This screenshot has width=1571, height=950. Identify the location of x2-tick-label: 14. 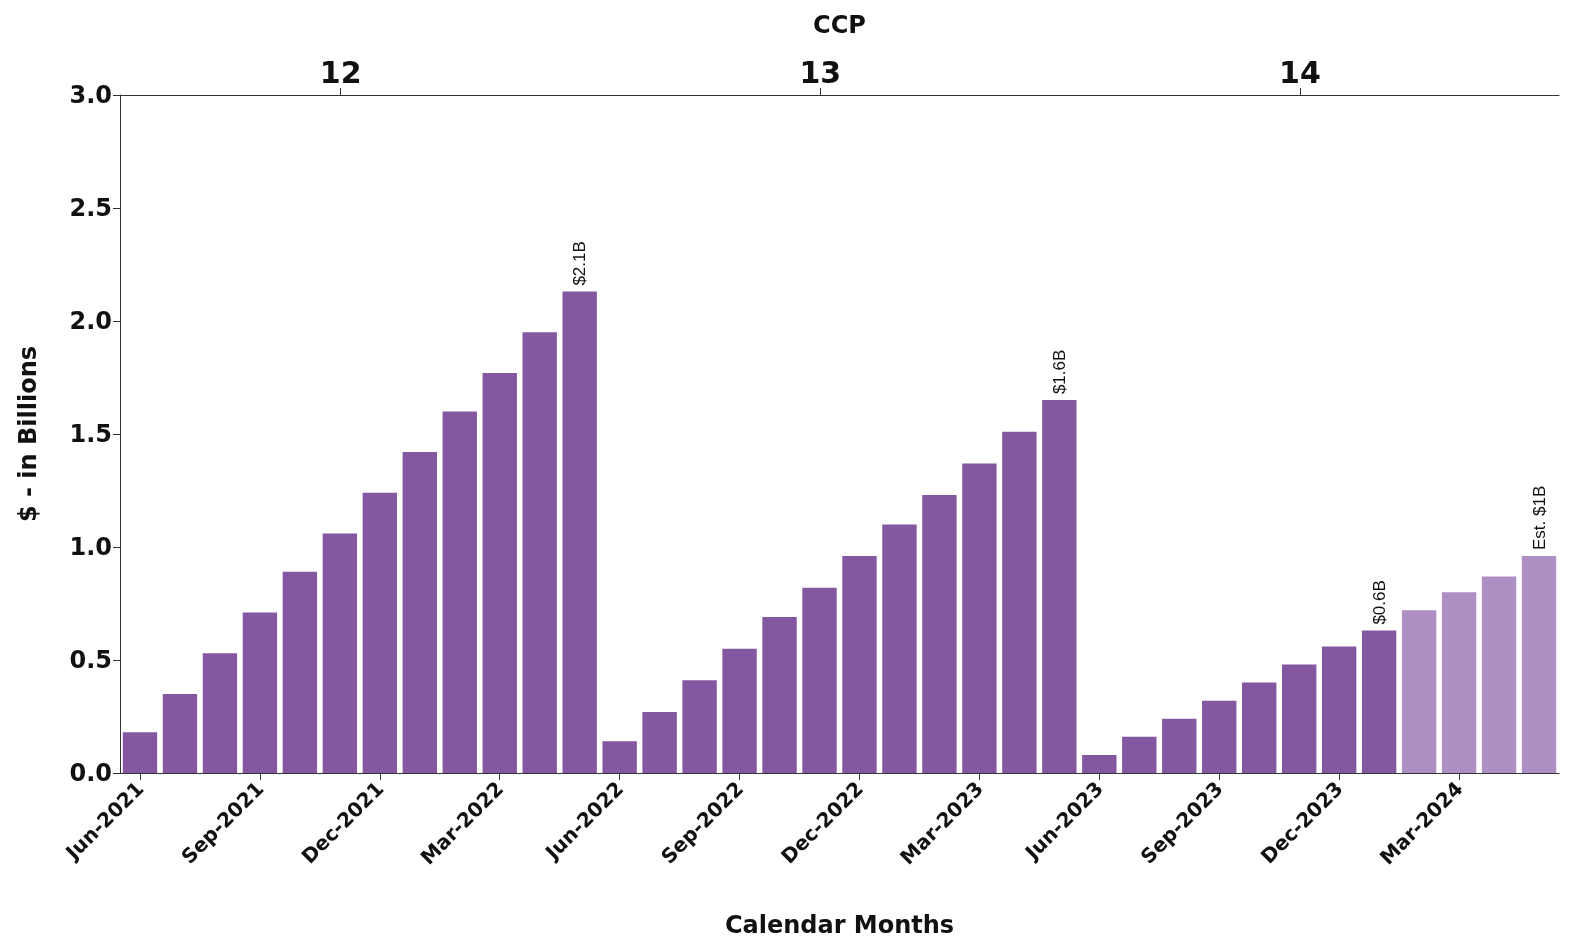
(1300, 72).